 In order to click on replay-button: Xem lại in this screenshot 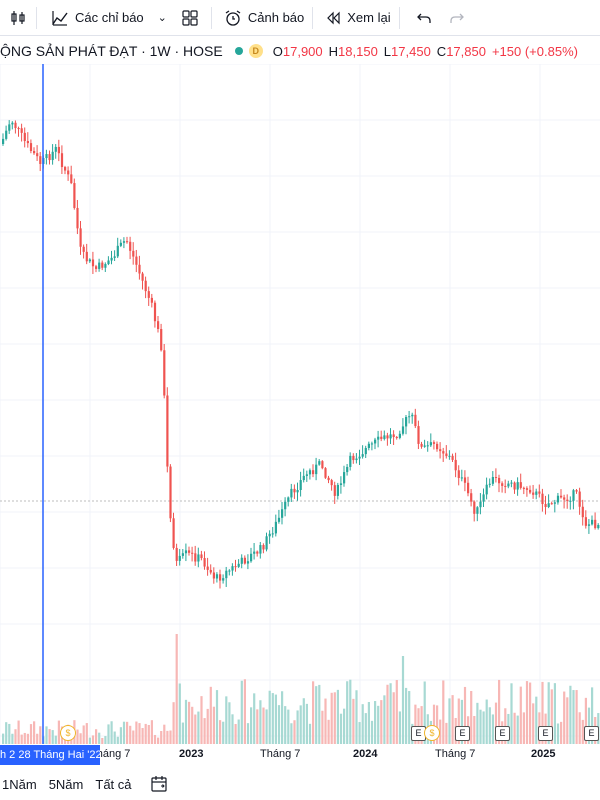, I will do `click(355, 18)`.